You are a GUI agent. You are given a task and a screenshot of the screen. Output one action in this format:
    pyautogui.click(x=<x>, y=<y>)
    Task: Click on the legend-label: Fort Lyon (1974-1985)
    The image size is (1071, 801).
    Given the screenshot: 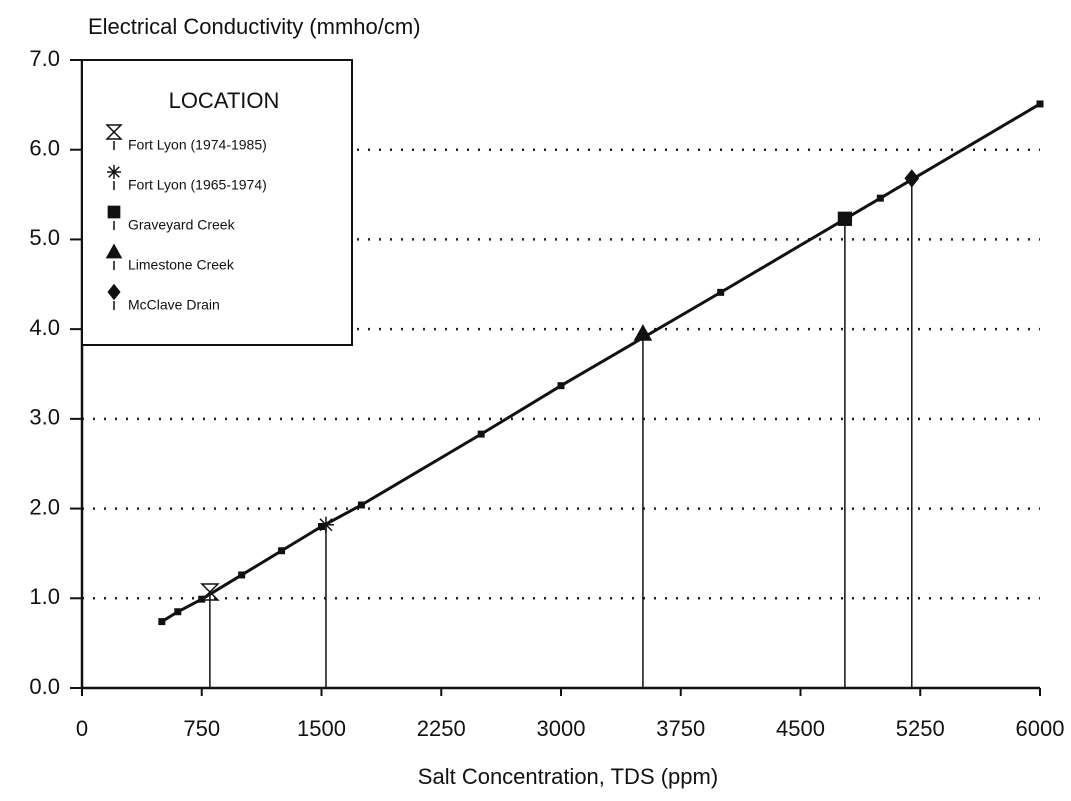 What is the action you would take?
    pyautogui.click(x=197, y=145)
    